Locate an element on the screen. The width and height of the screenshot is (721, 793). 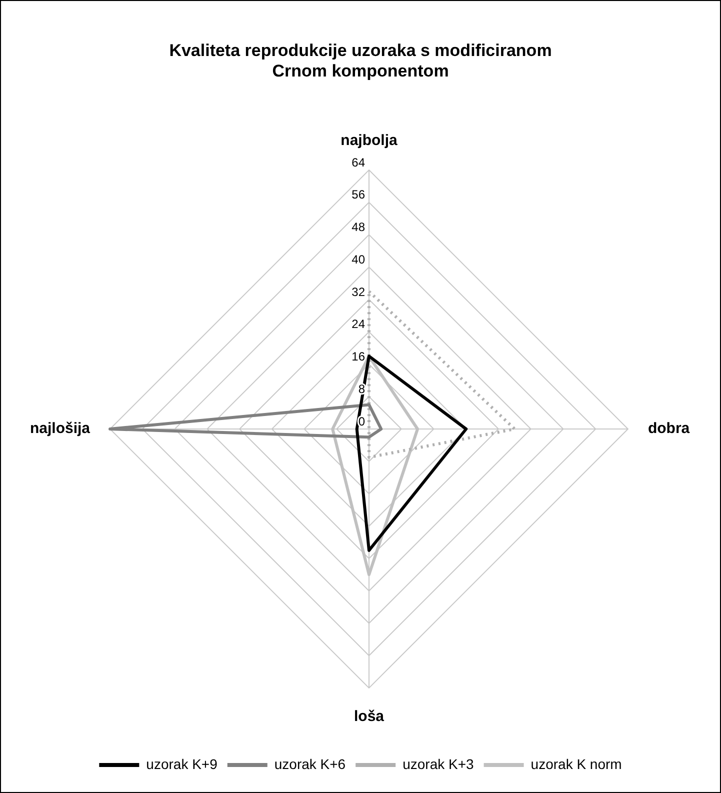
y-tick-label: 40 is located at coordinates (359, 259).